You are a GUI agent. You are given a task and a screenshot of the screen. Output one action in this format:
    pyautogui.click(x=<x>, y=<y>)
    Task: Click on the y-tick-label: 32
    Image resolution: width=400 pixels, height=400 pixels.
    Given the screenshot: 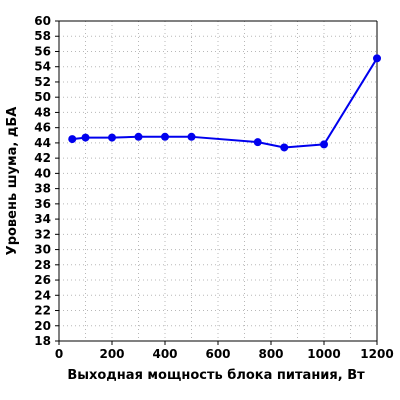 What is the action you would take?
    pyautogui.click(x=42, y=234)
    